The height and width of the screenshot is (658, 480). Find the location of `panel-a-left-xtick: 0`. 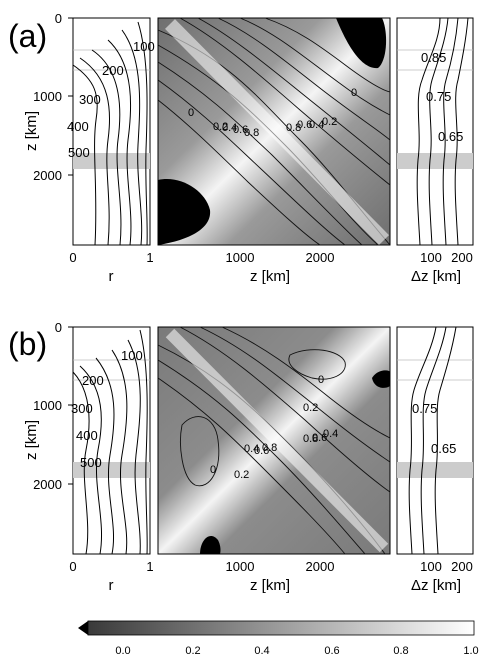

panel-a-left-xtick: 0 is located at coordinates (72, 257).